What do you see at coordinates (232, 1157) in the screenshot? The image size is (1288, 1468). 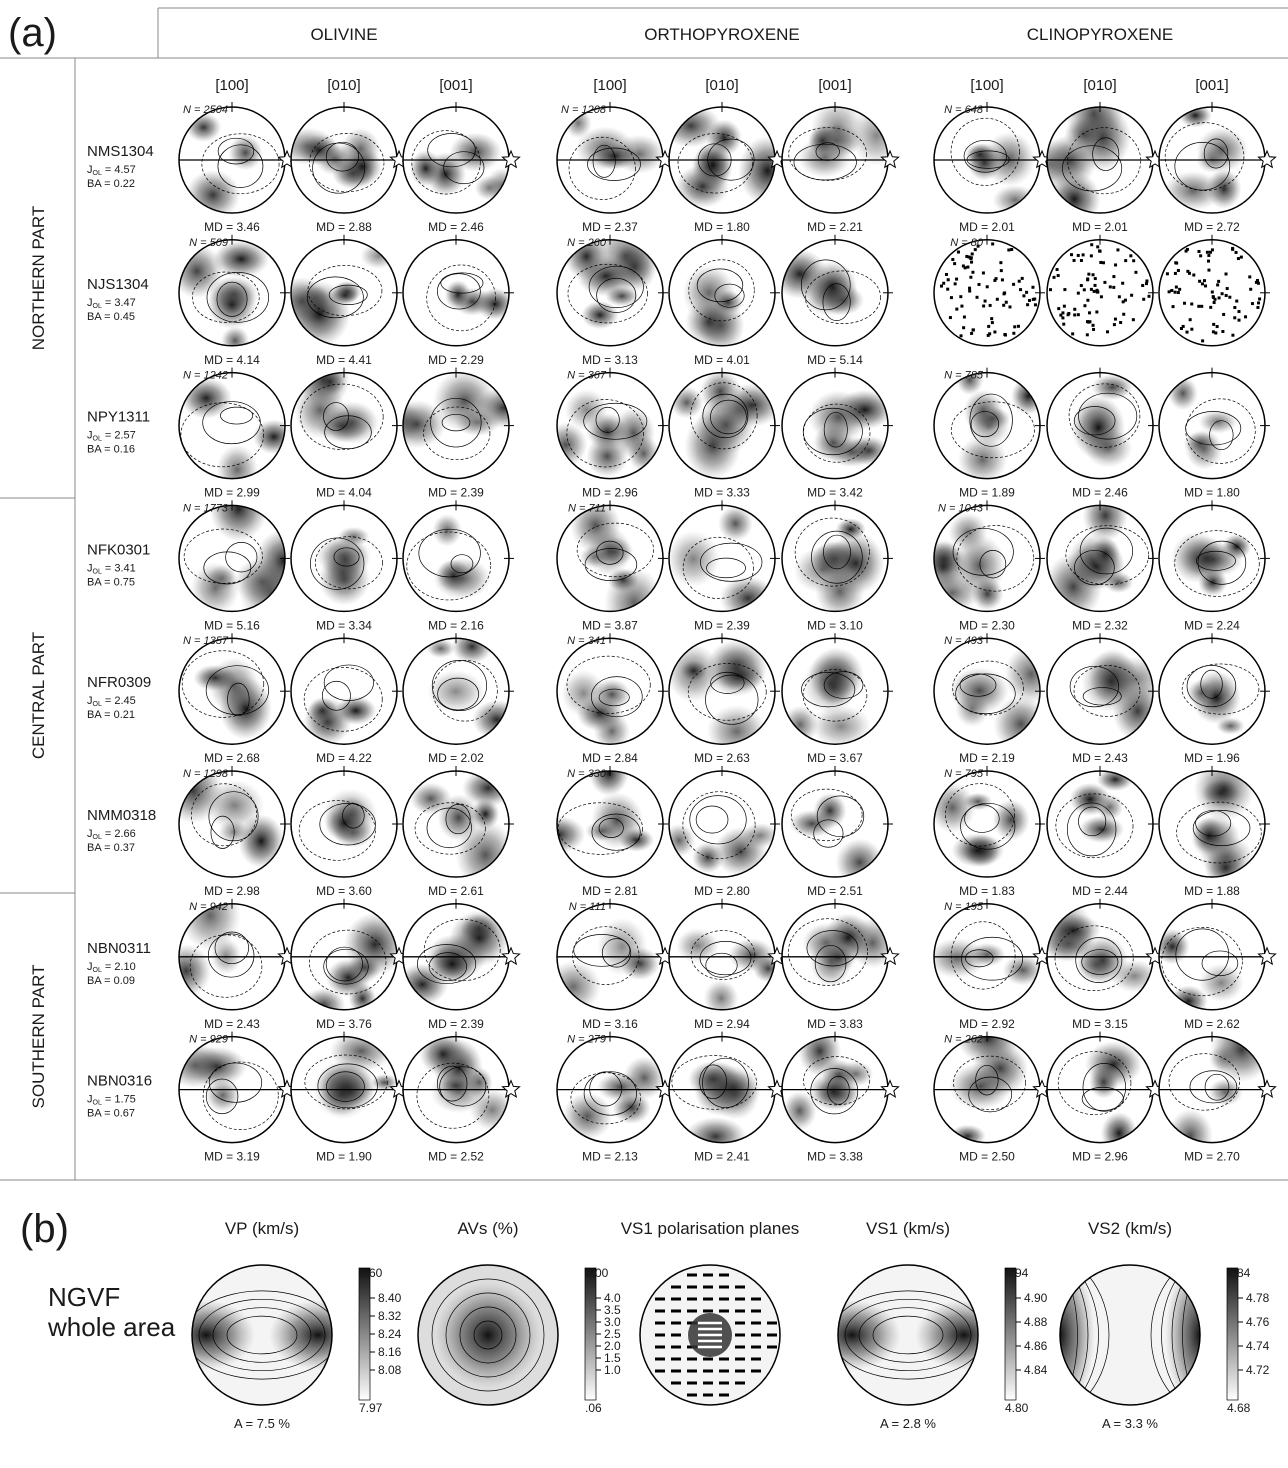 I see `md-value: MD = 3.19` at bounding box center [232, 1157].